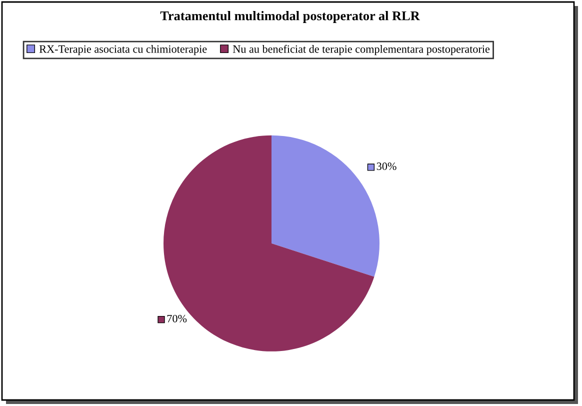 The width and height of the screenshot is (582, 406). What do you see at coordinates (290, 17) in the screenshot?
I see `chart-title: Tratamentul multimodal postoperator al RLR` at bounding box center [290, 17].